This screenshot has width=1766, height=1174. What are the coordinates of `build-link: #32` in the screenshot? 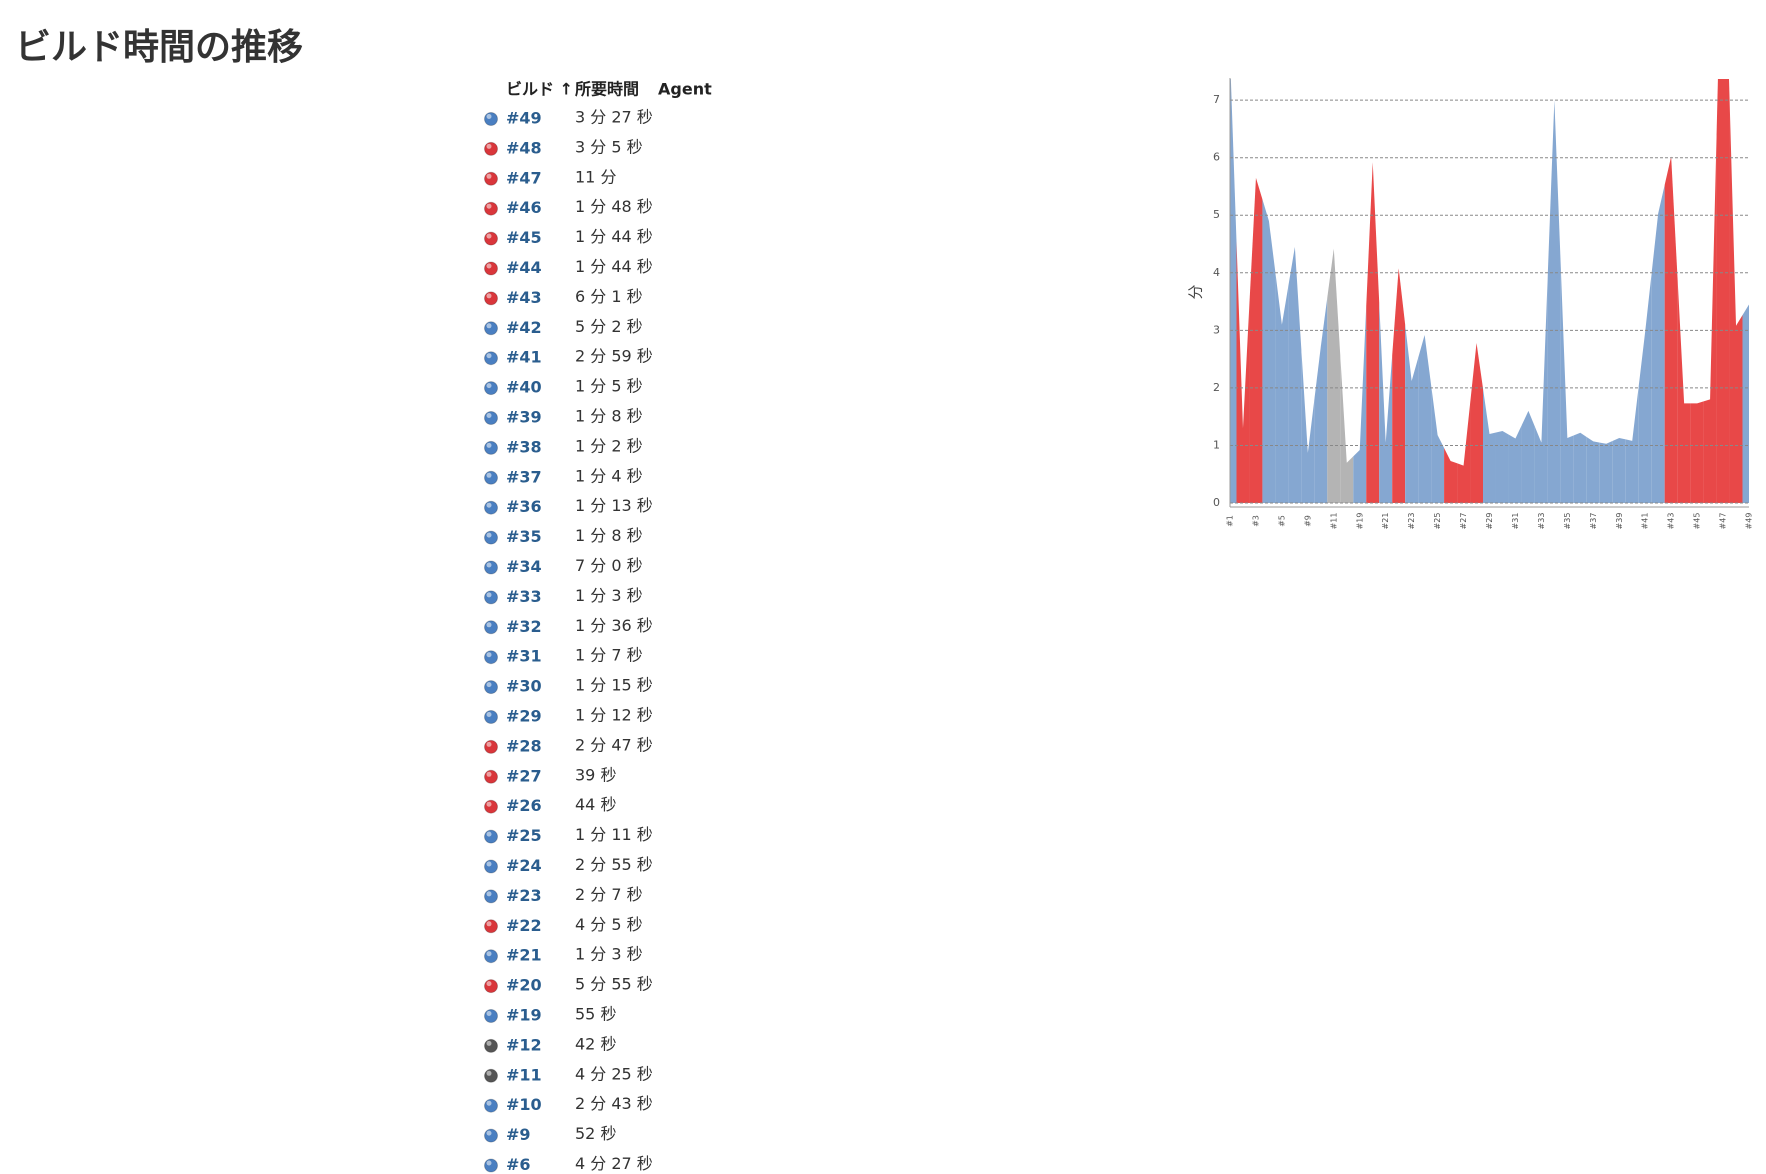 It's located at (524, 626).